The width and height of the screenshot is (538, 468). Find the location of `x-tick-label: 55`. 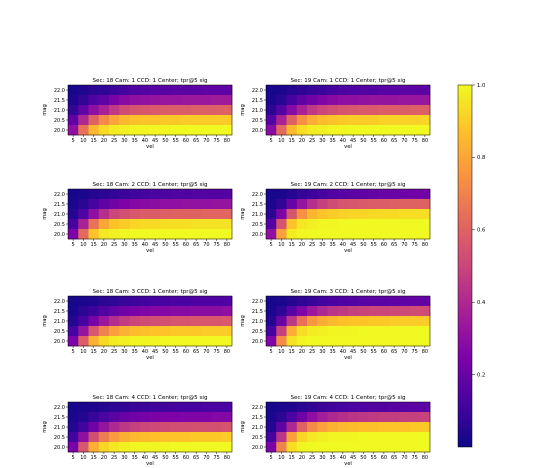

x-tick-label: 55 is located at coordinates (373, 352).